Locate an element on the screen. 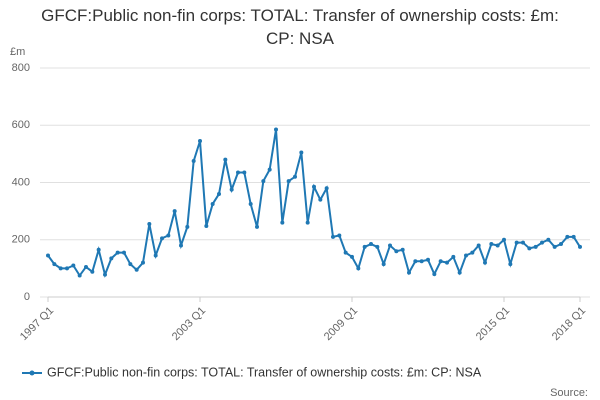 The image size is (600, 400). y-tick-label: 0 is located at coordinates (27, 297).